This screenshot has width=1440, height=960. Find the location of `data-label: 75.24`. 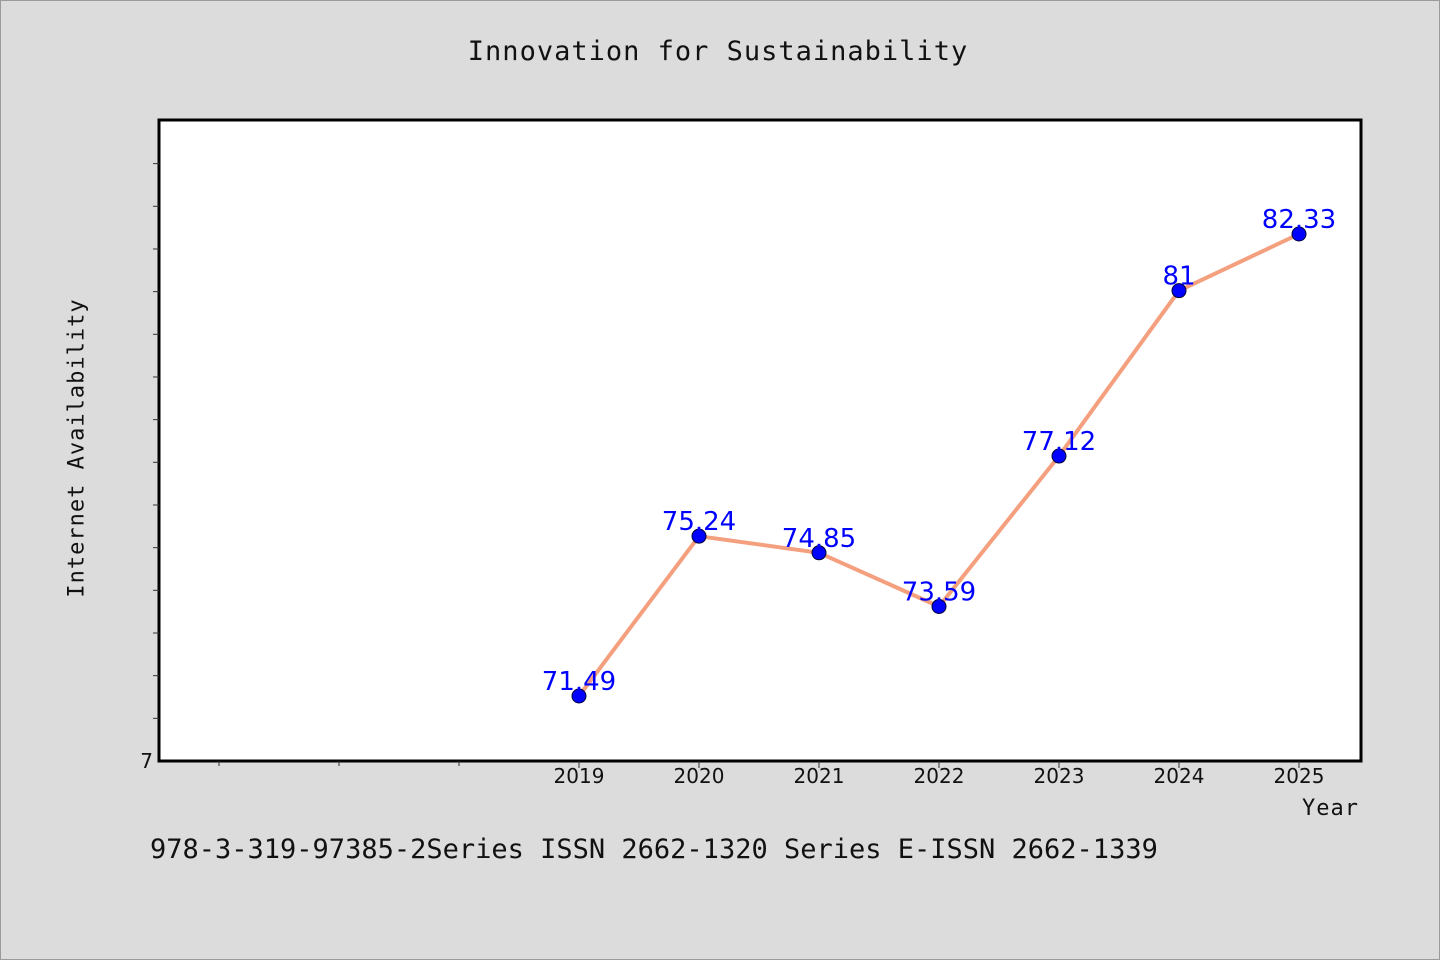

data-label: 75.24 is located at coordinates (699, 522).